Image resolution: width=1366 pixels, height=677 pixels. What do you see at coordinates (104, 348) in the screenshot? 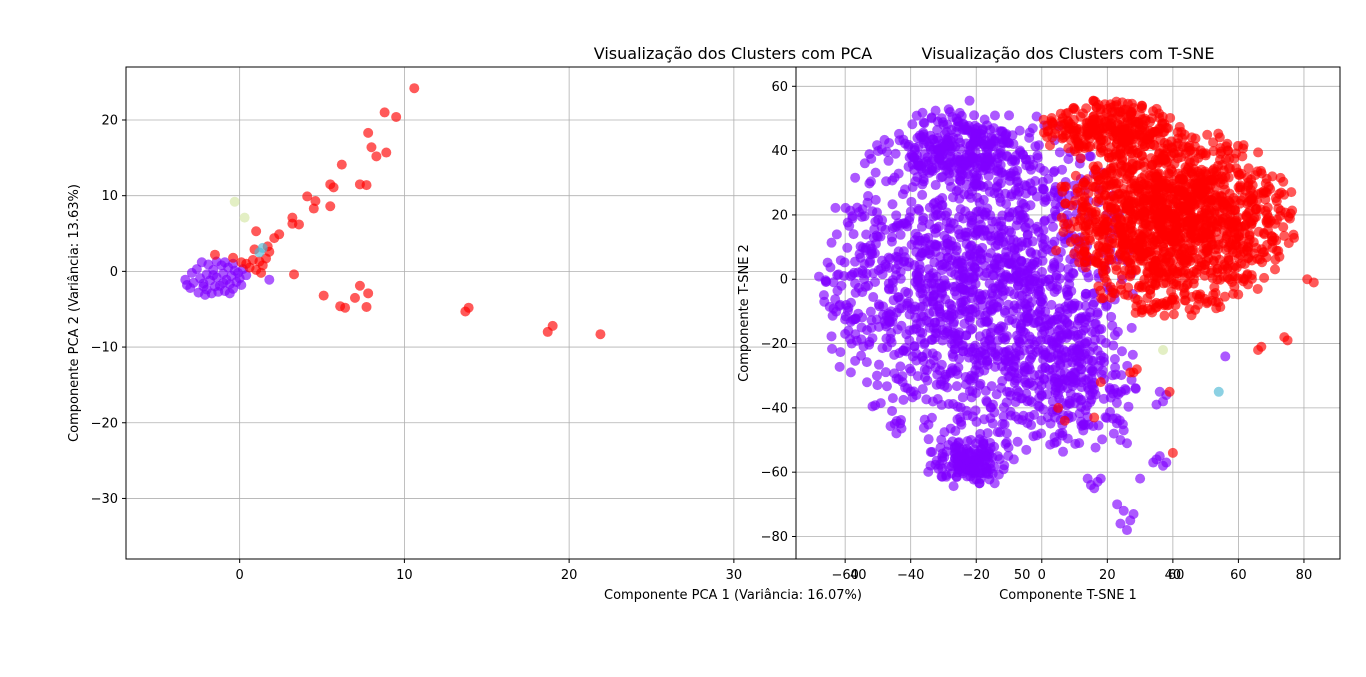
I see `y-tick-label: −10` at bounding box center [104, 348].